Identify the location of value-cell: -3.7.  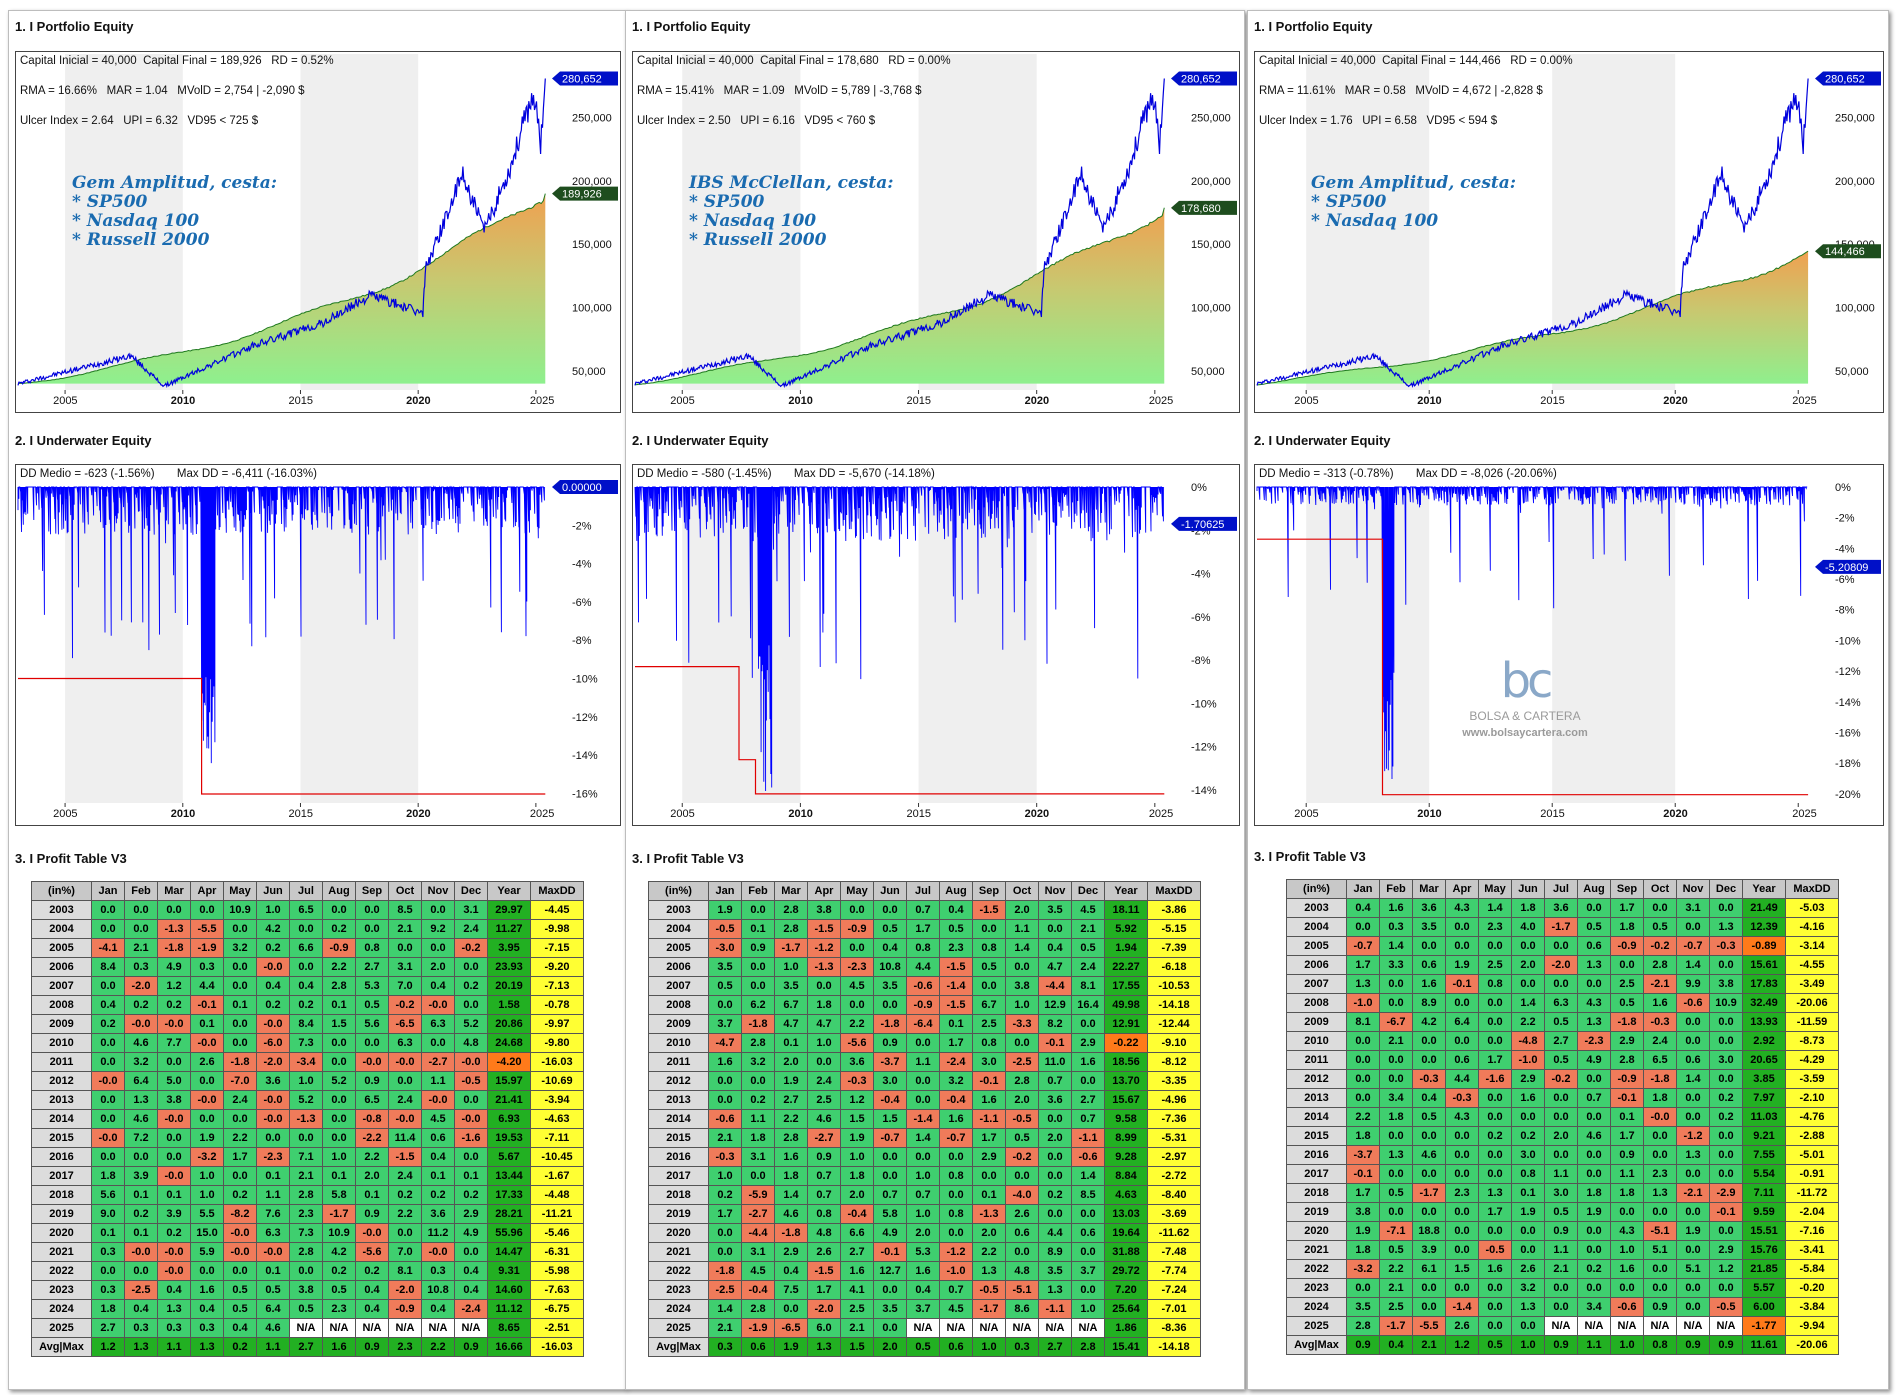
(1363, 1155).